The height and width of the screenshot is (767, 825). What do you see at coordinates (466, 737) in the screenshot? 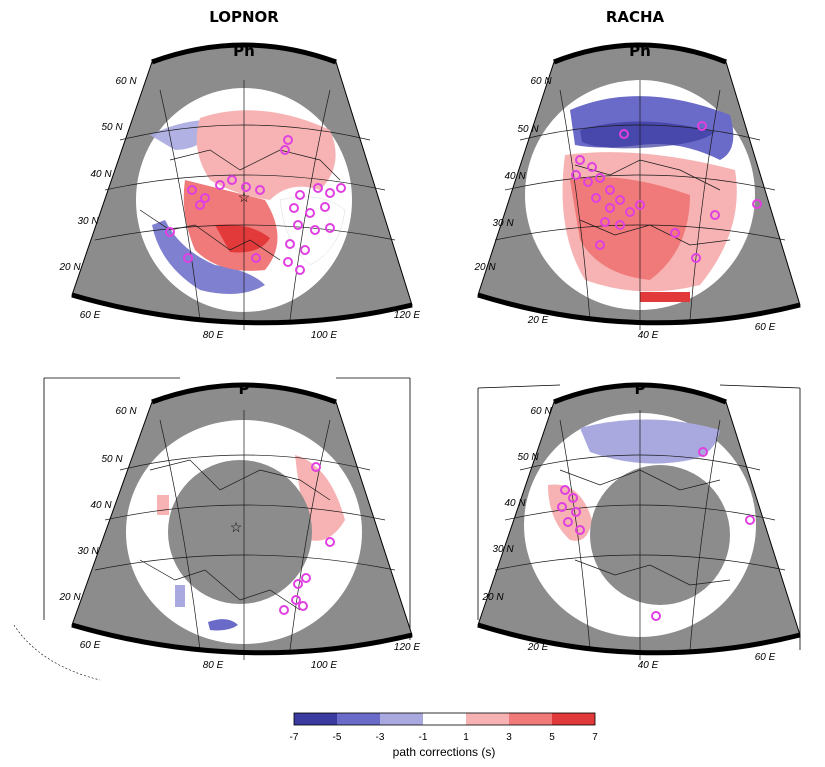
I see `colorbar-tick: 1` at bounding box center [466, 737].